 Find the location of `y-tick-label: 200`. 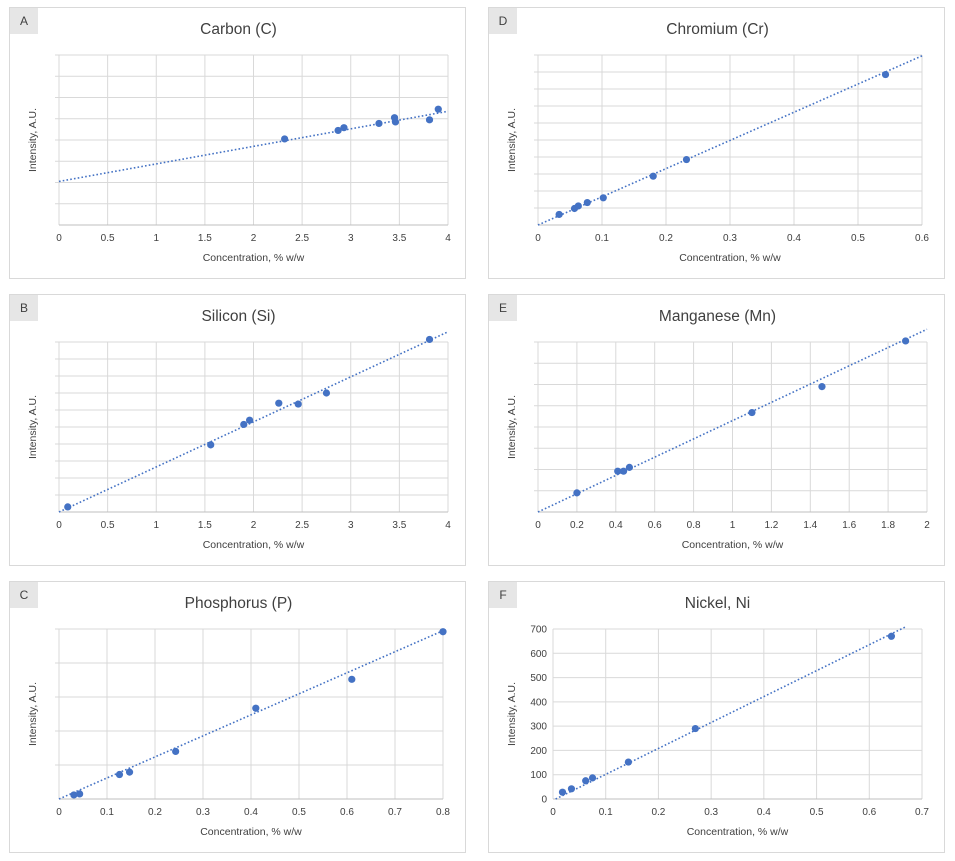

y-tick-label: 200 is located at coordinates (538, 751).